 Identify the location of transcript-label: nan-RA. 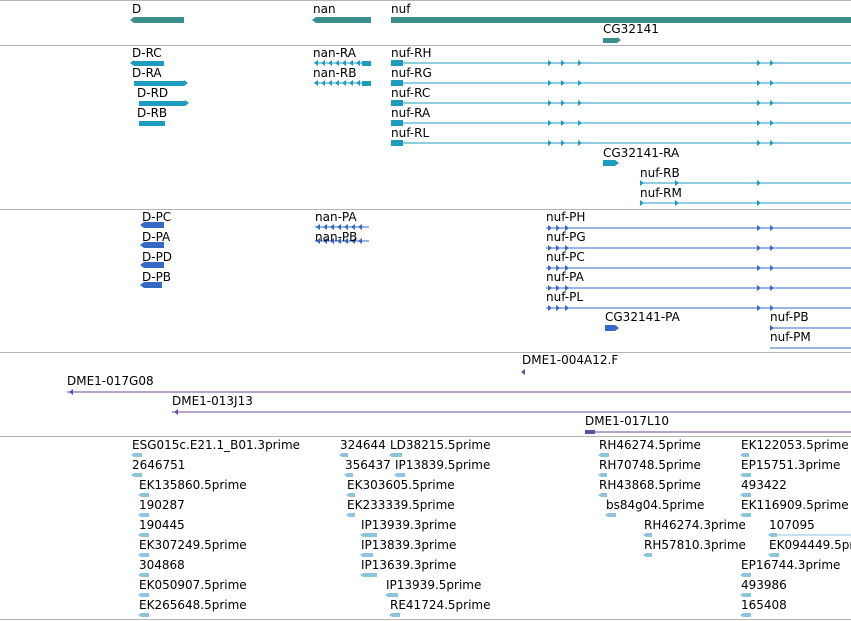
(334, 53).